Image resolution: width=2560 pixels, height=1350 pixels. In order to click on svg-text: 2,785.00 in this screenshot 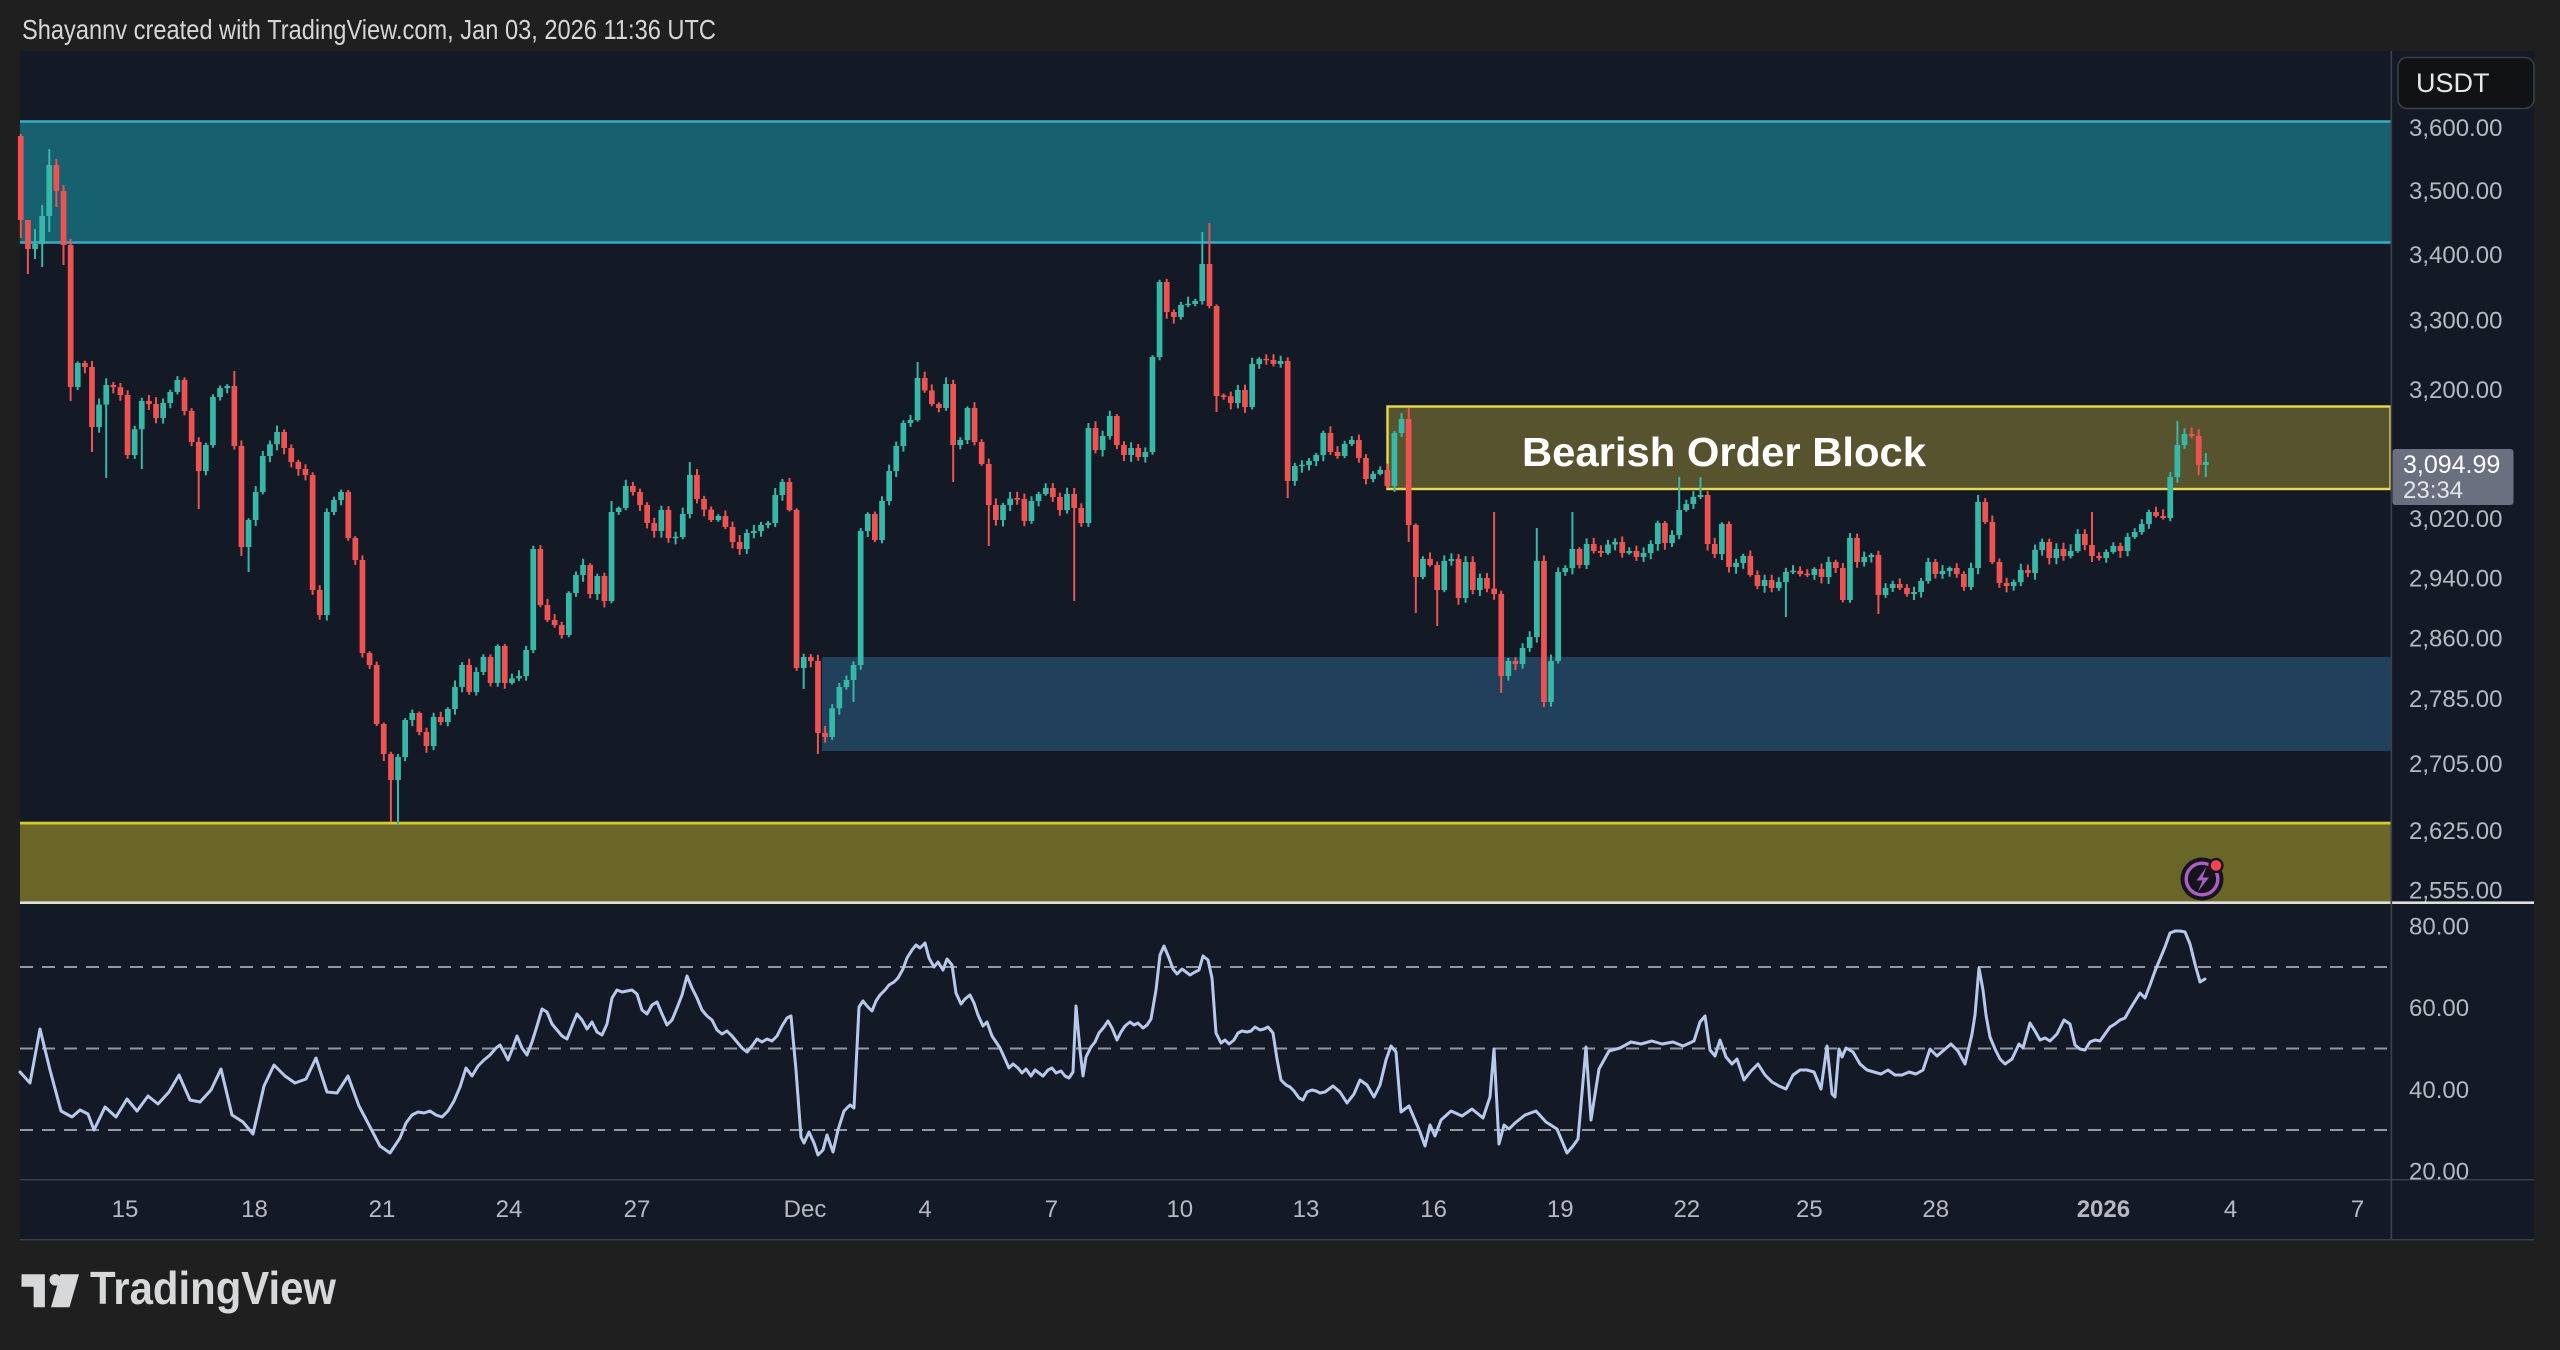, I will do `click(2455, 699)`.